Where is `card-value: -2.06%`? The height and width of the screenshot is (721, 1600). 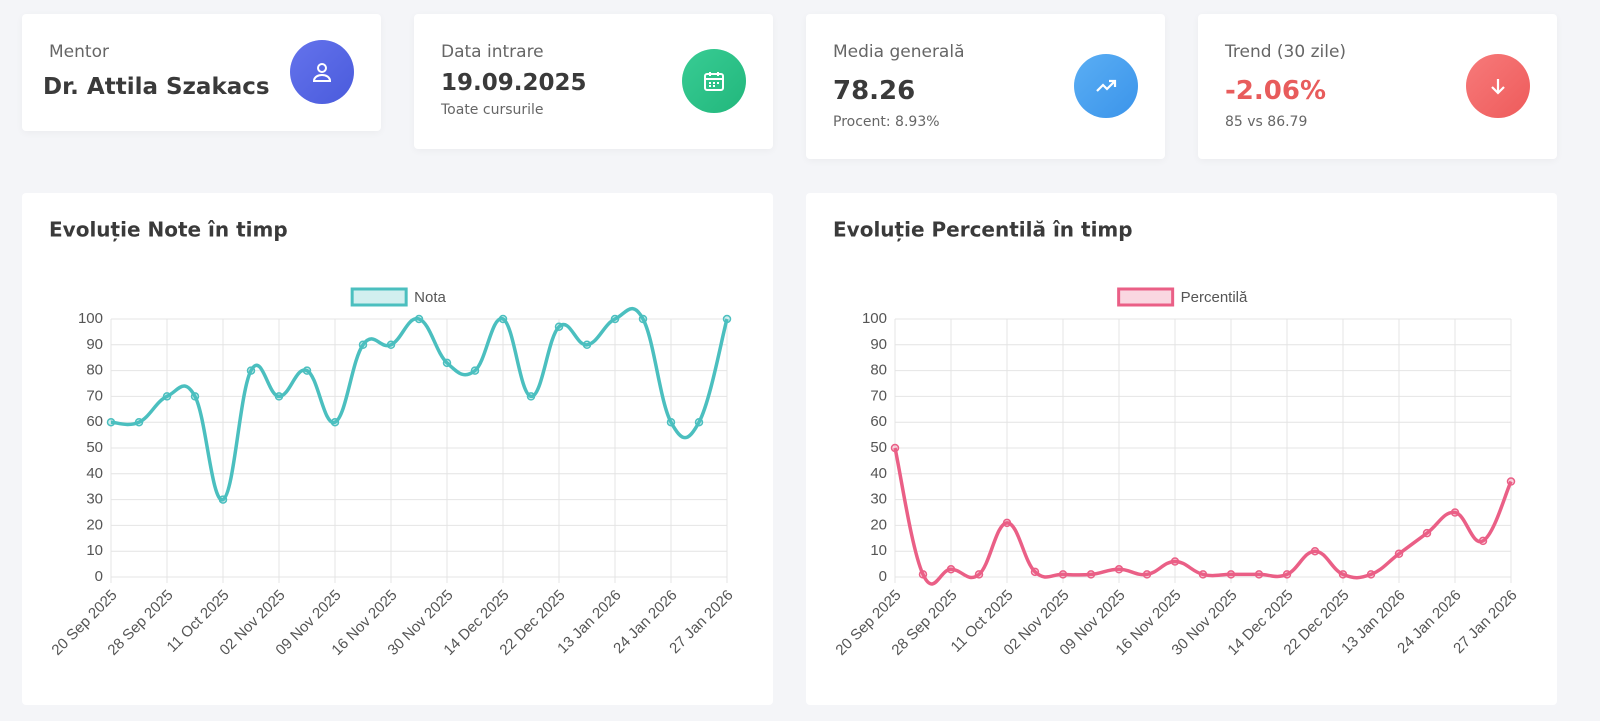
card-value: -2.06% is located at coordinates (1275, 91).